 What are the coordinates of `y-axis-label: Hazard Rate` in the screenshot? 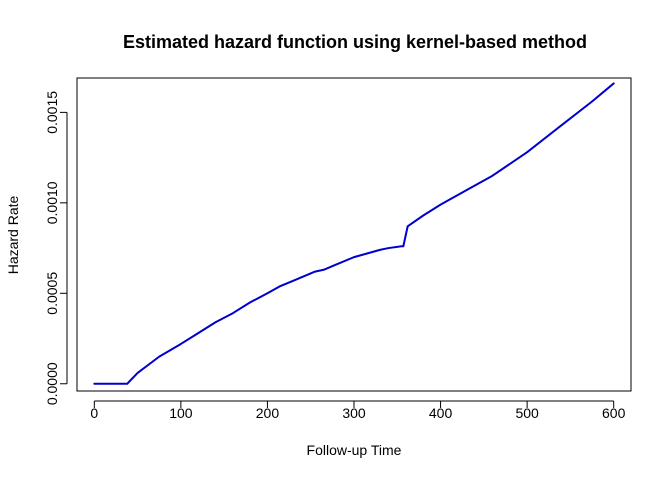 It's located at (13, 234).